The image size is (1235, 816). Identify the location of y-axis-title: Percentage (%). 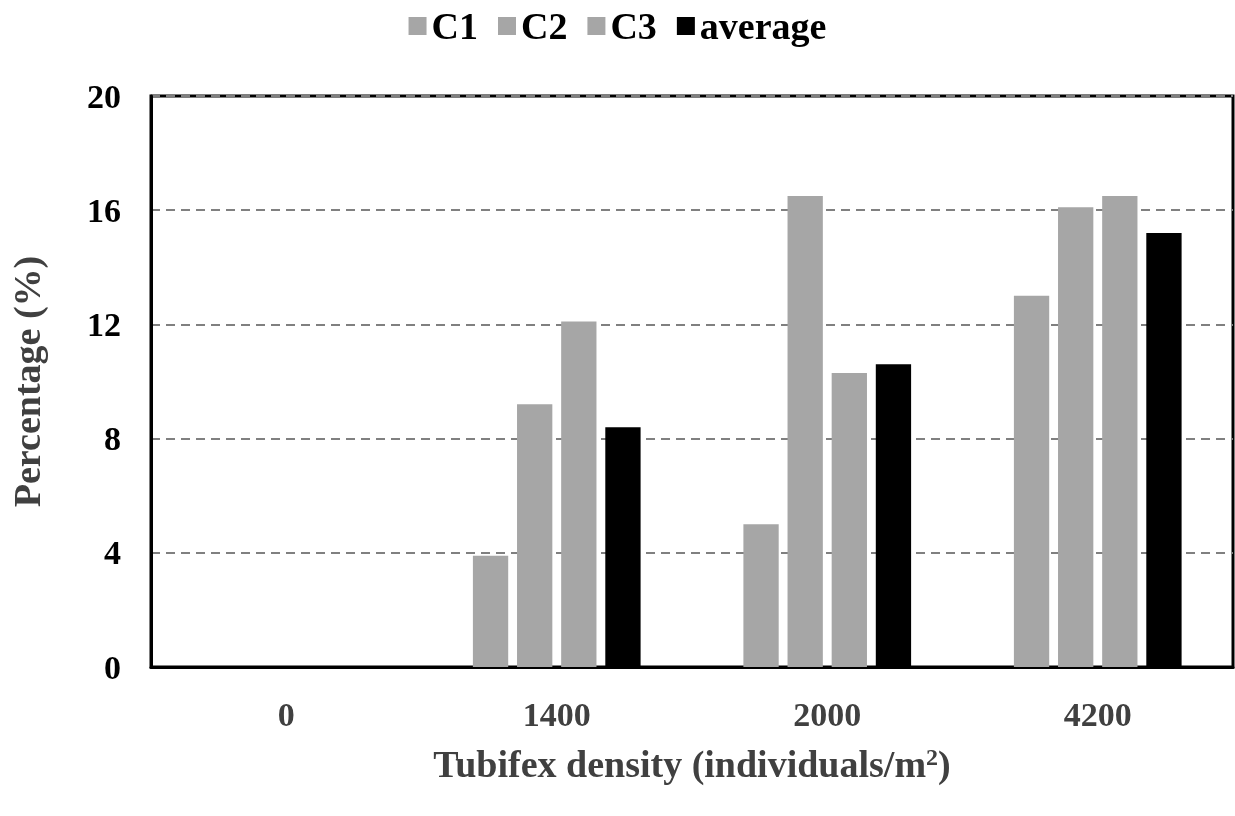
(27, 381).